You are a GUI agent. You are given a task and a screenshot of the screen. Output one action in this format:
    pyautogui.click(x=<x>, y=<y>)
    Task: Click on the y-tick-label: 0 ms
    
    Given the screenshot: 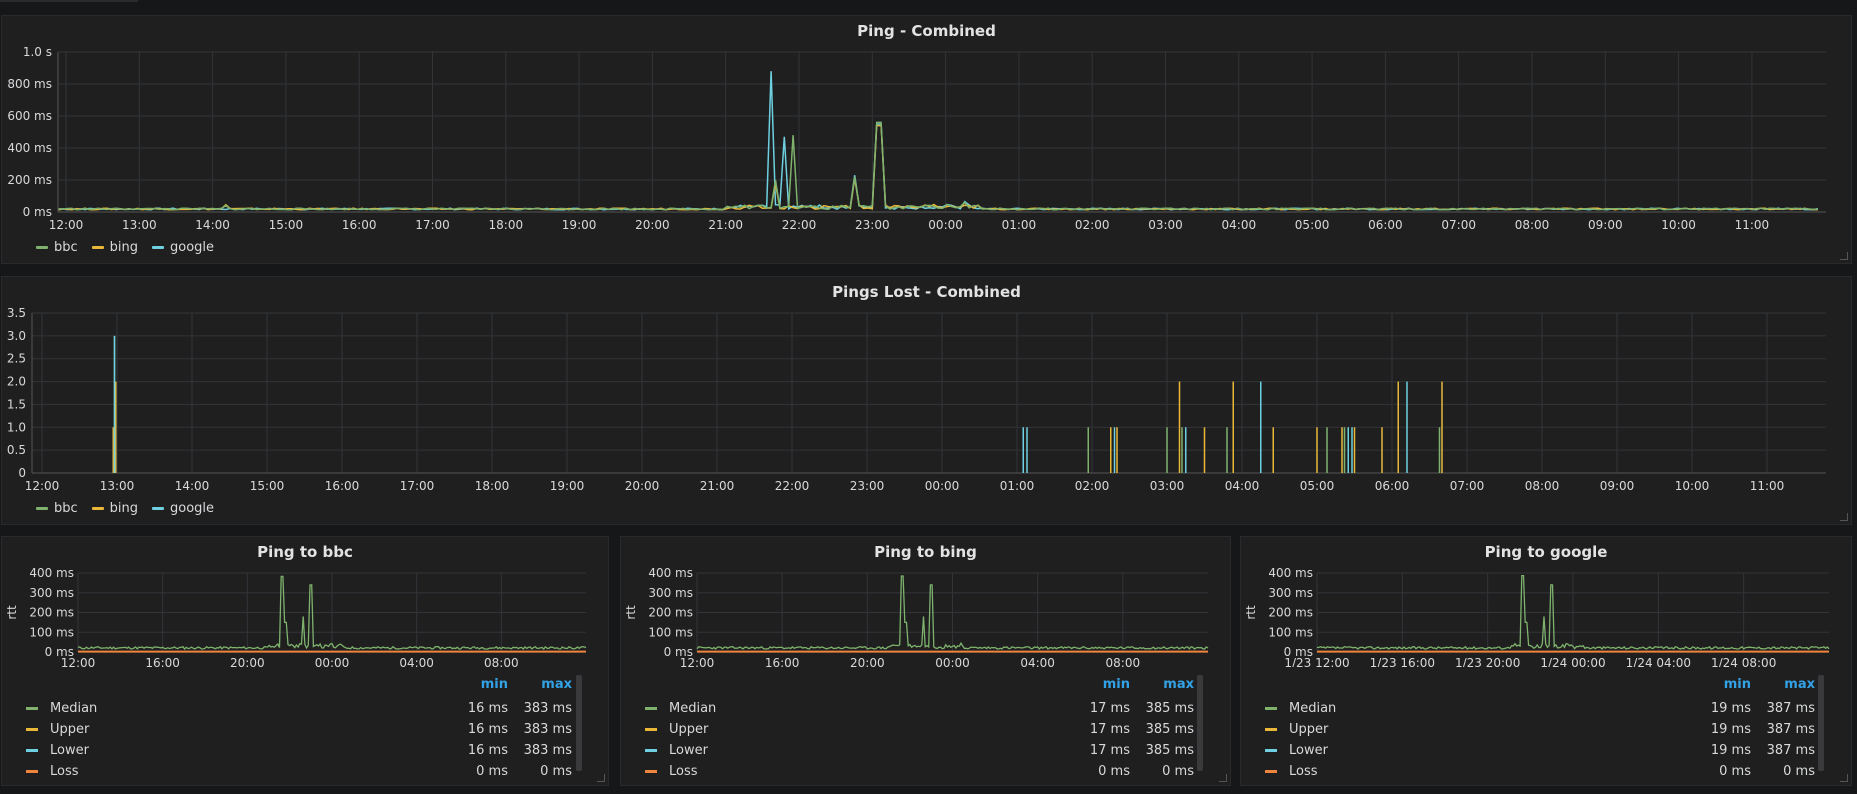 What is the action you would take?
    pyautogui.click(x=37, y=212)
    